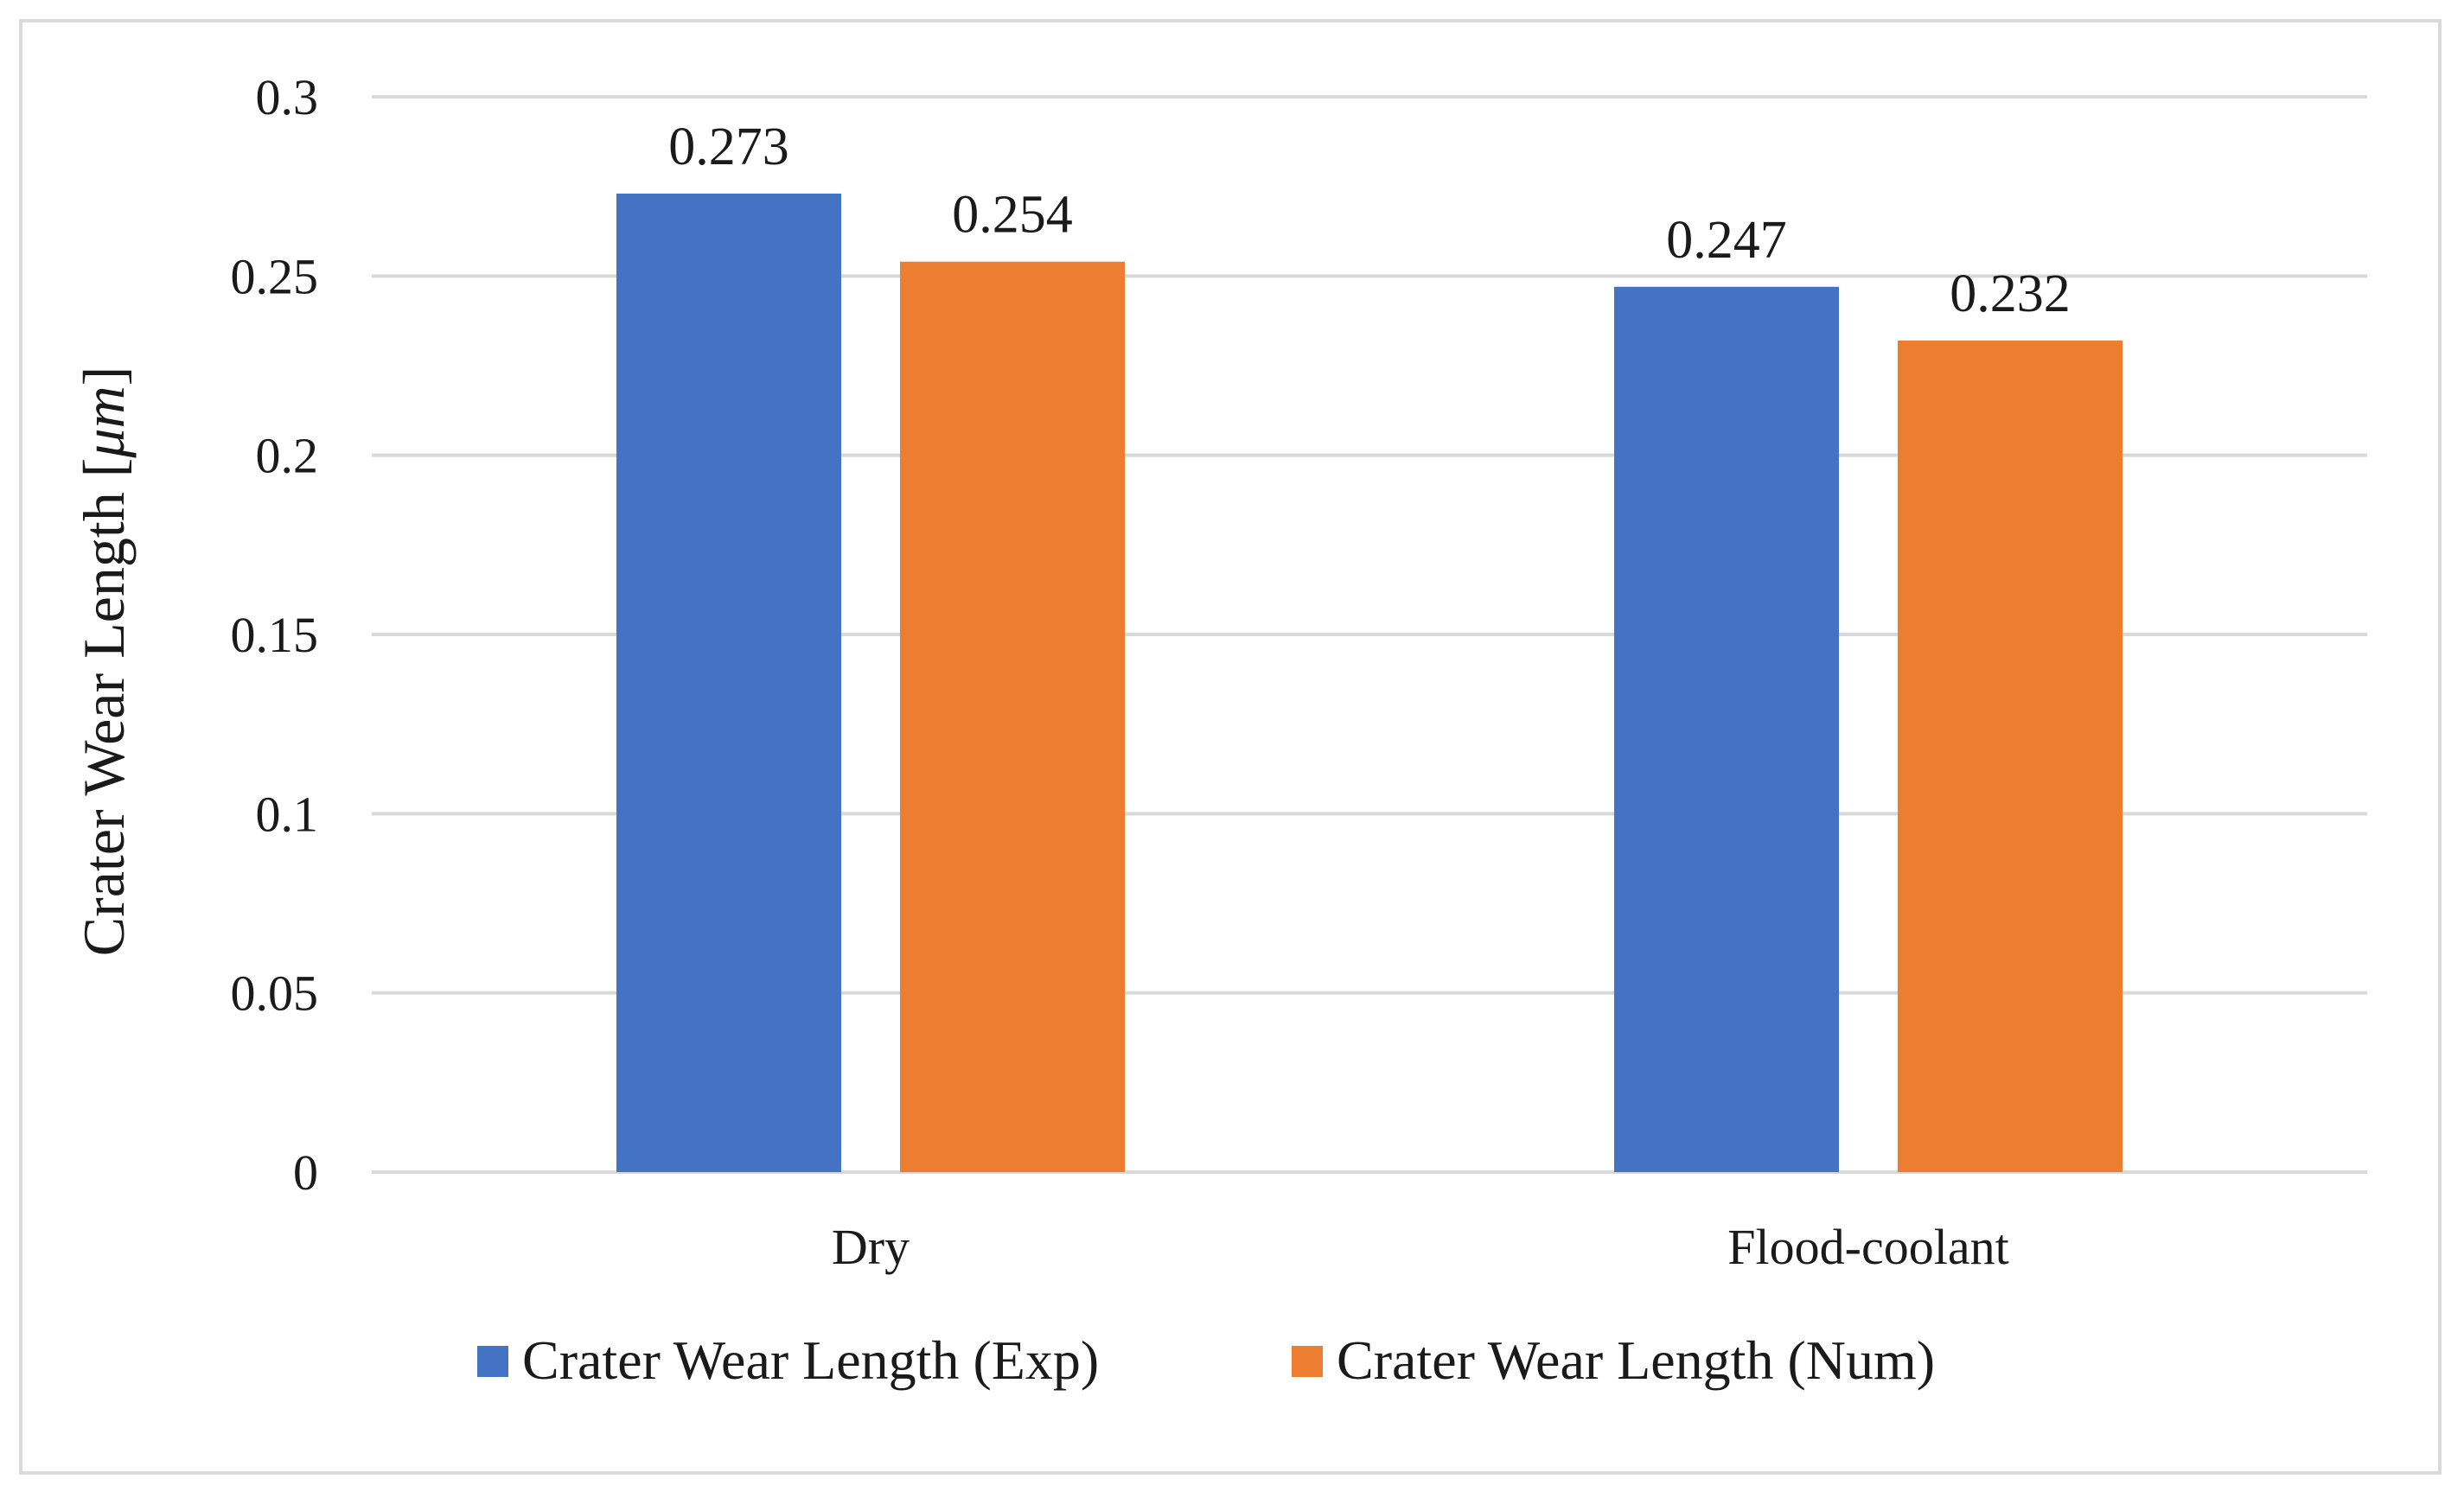  Describe the element at coordinates (104, 422) in the screenshot. I see `y-axis-title-unit: μm` at that location.